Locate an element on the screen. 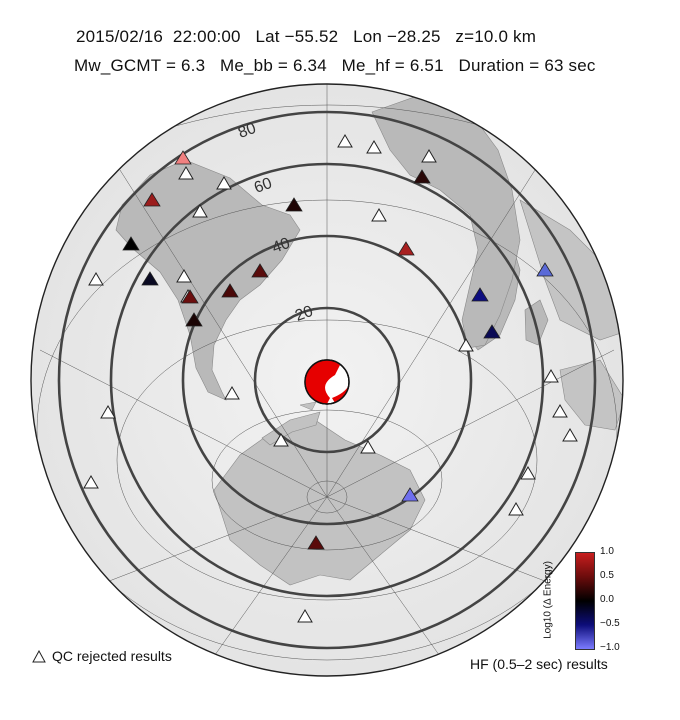 The height and width of the screenshot is (720, 680). qc-rejected-legend: QC rejected results is located at coordinates (102, 656).